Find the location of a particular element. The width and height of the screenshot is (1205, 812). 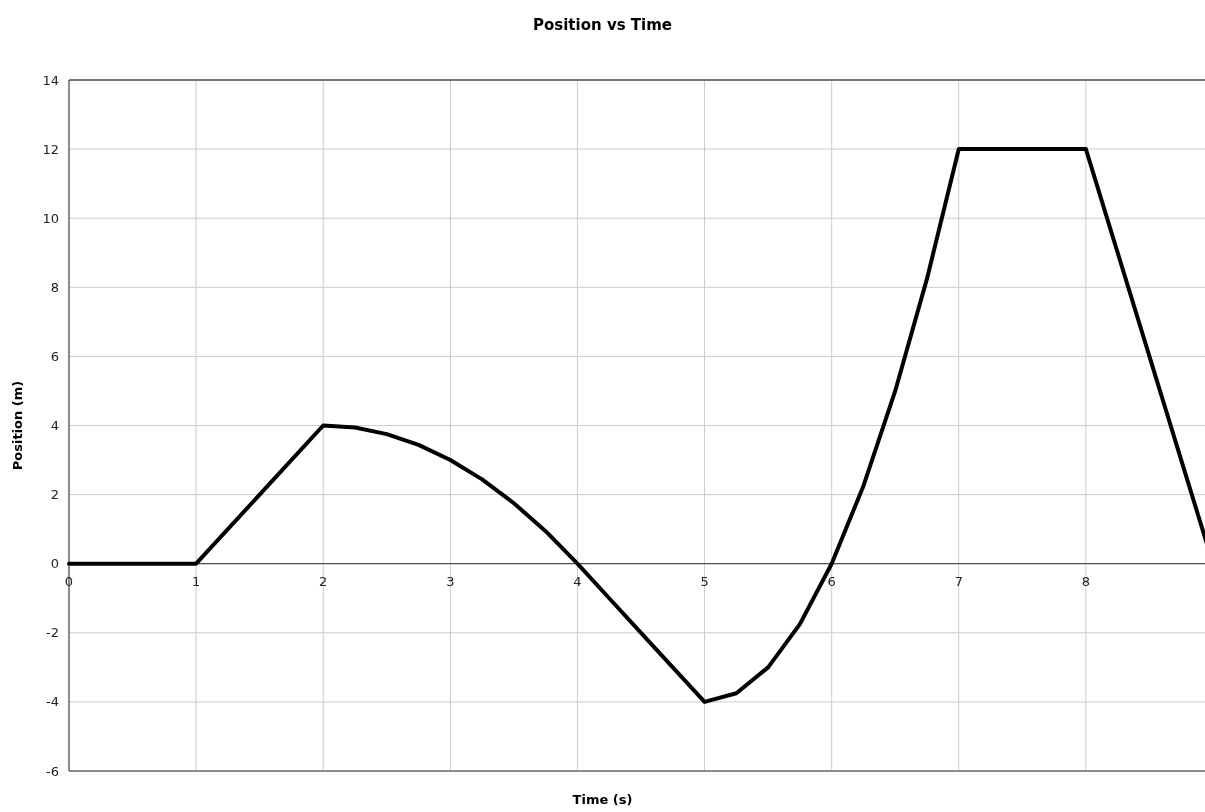

y-tick-label: 8 is located at coordinates (54, 287).